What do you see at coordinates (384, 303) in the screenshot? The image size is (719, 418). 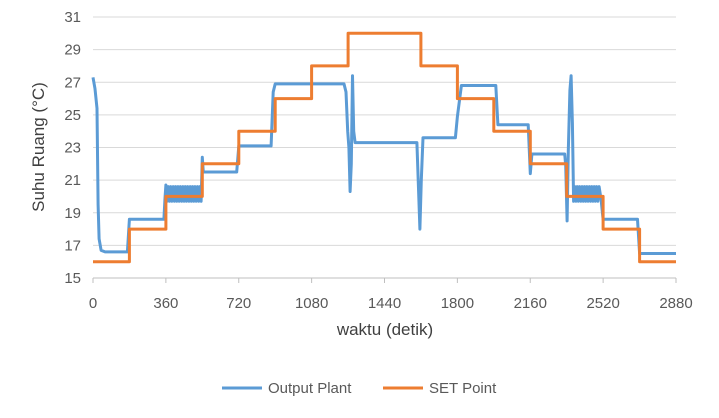 I see `x-tick-label: 1440` at bounding box center [384, 303].